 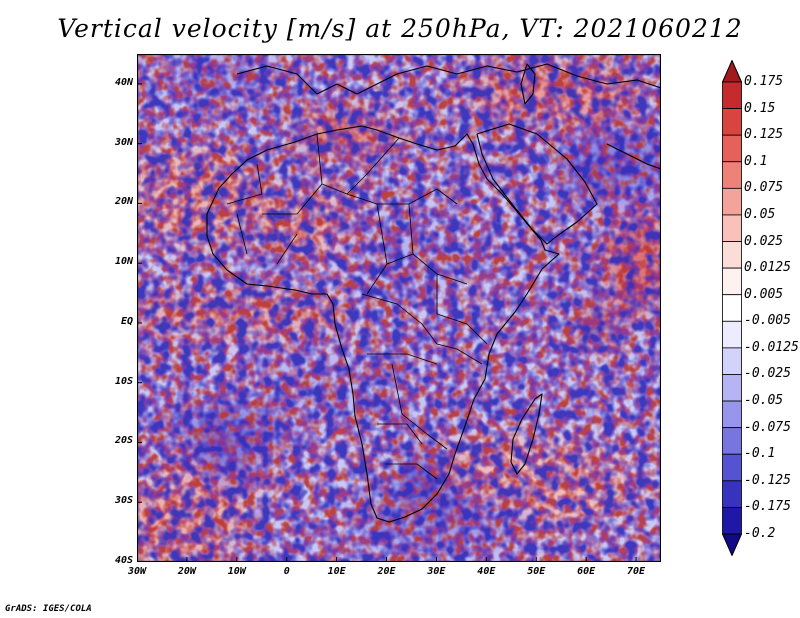 What do you see at coordinates (764, 188) in the screenshot?
I see `colorbar-label: 0.075` at bounding box center [764, 188].